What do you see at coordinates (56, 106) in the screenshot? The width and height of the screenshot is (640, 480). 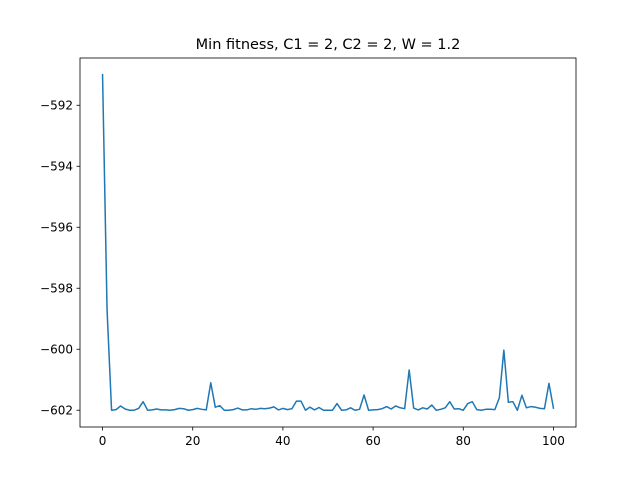 I see `y-tick-label: −592` at bounding box center [56, 106].